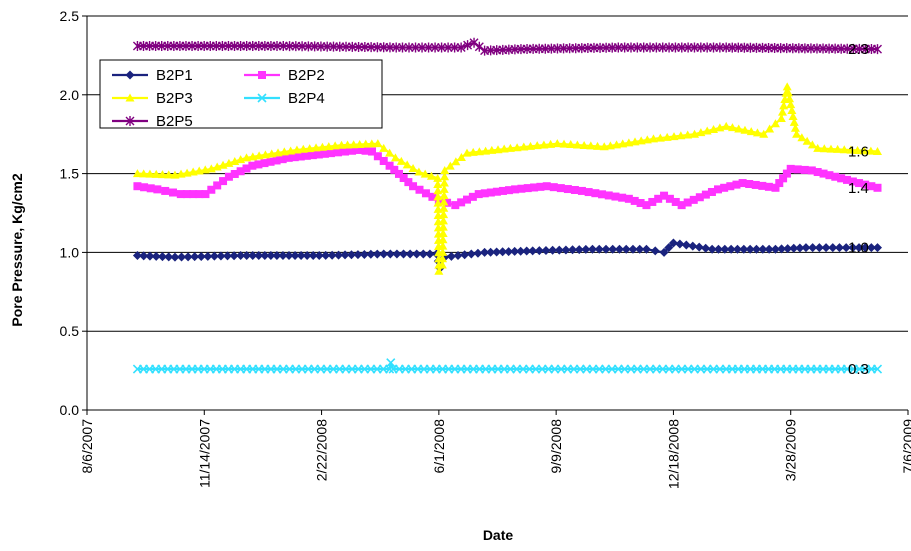  I want to click on y-tick-label: 1.5, so click(70, 174).